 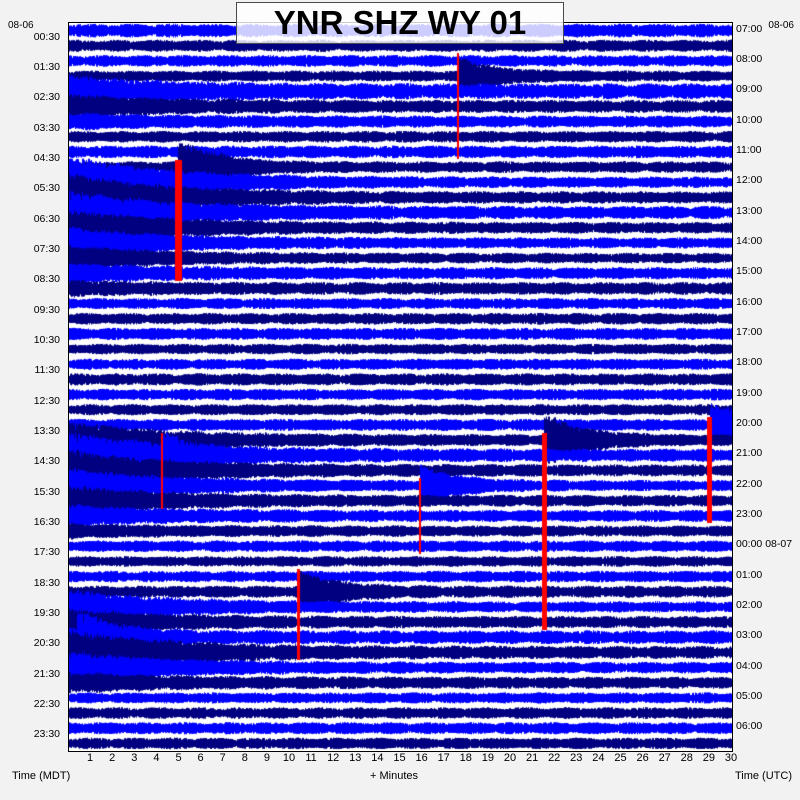 I want to click on right-time-label: 12:00, so click(x=749, y=180).